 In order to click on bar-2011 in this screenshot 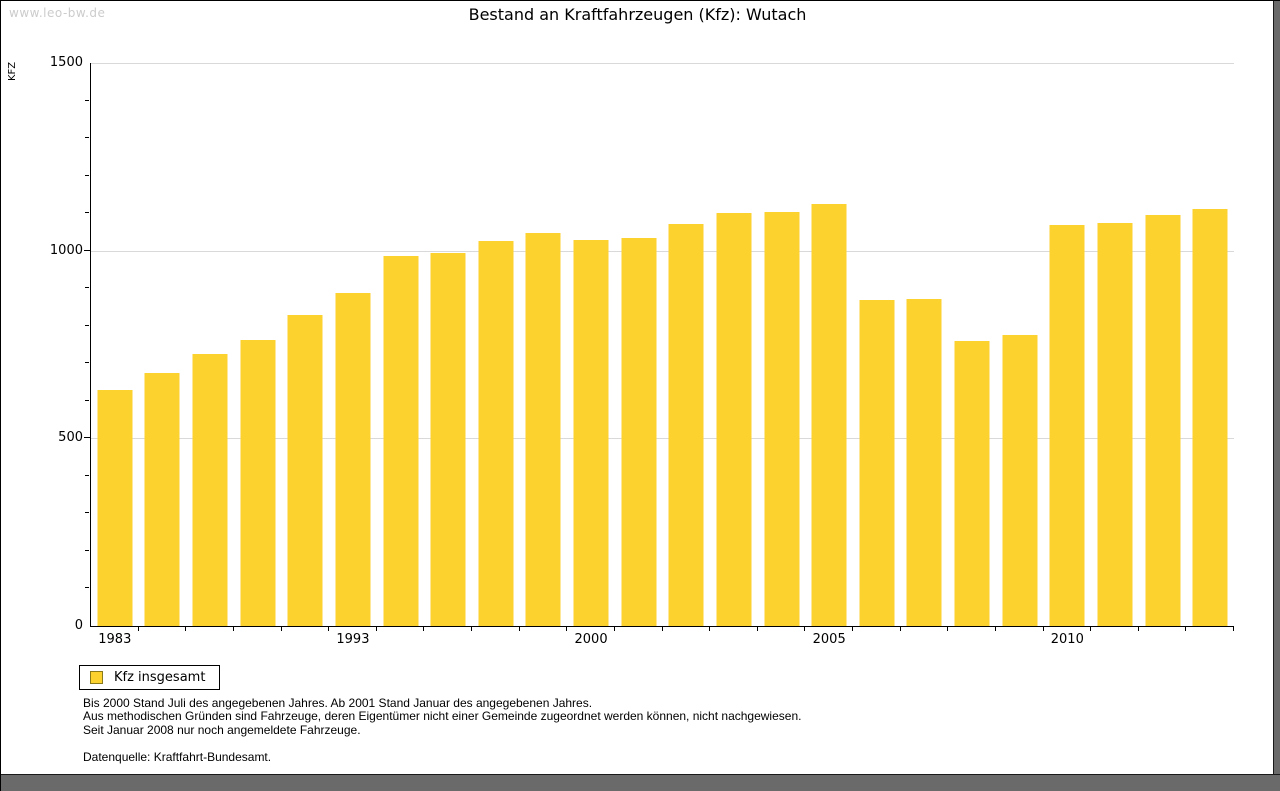, I will do `click(1115, 424)`.